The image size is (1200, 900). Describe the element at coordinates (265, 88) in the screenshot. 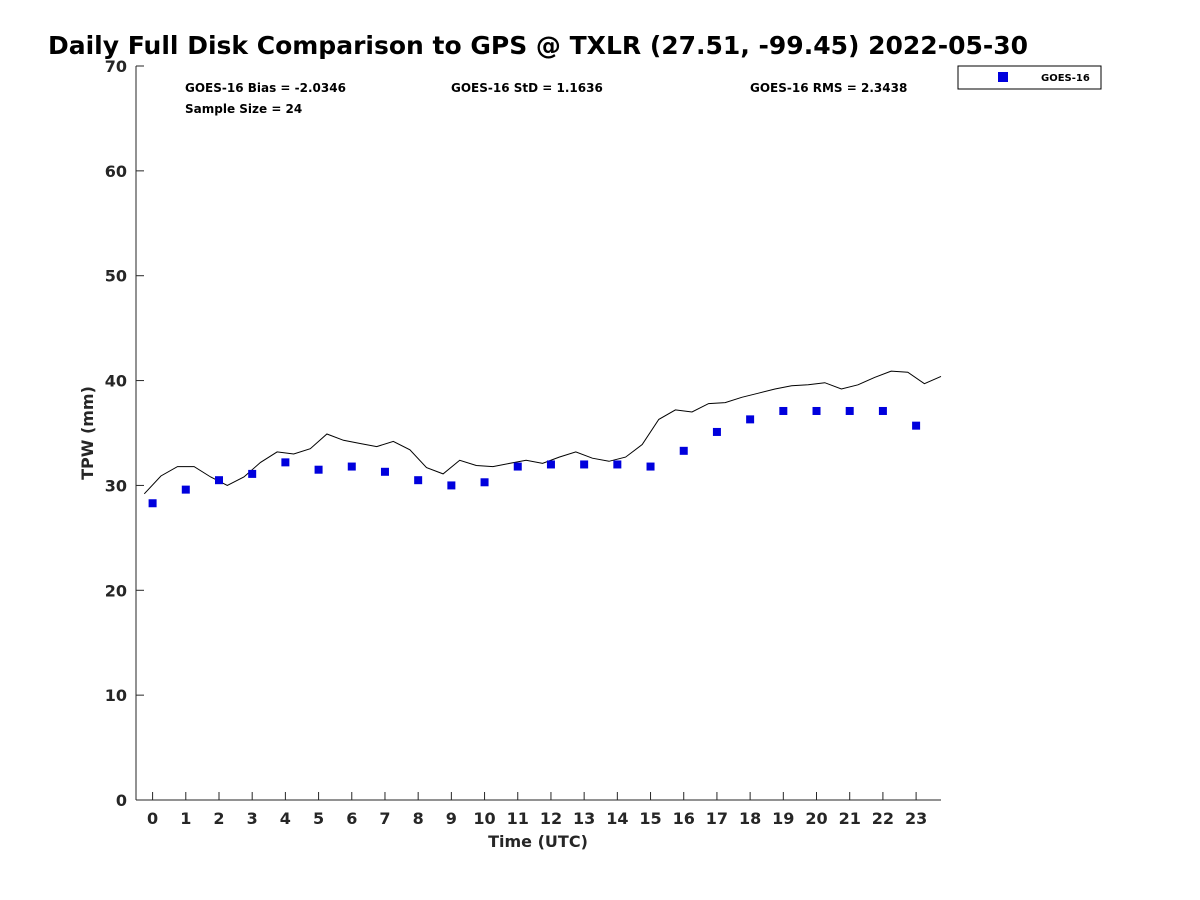

I see `bias-annotation: GOES-16 Bias = -2.0346` at that location.